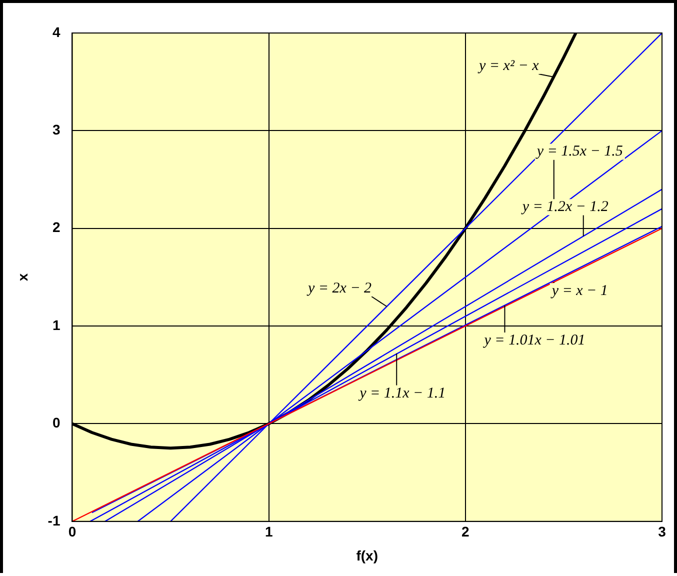 The image size is (677, 576). What do you see at coordinates (402, 393) in the screenshot?
I see `annotation: y = 1.1x − 1.1` at bounding box center [402, 393].